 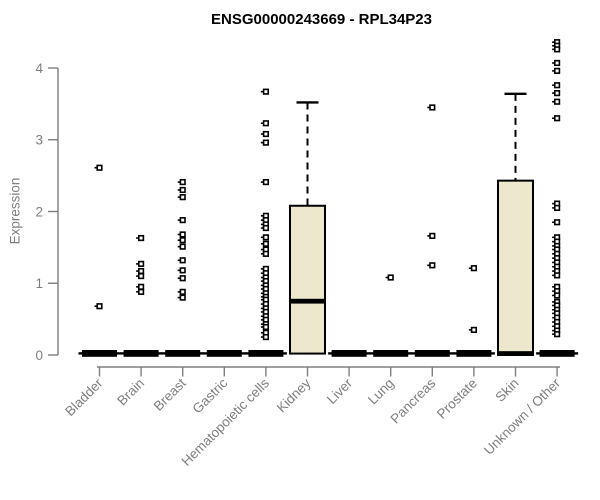 What do you see at coordinates (210, 395) in the screenshot?
I see `x-tick-label: Gastric` at bounding box center [210, 395].